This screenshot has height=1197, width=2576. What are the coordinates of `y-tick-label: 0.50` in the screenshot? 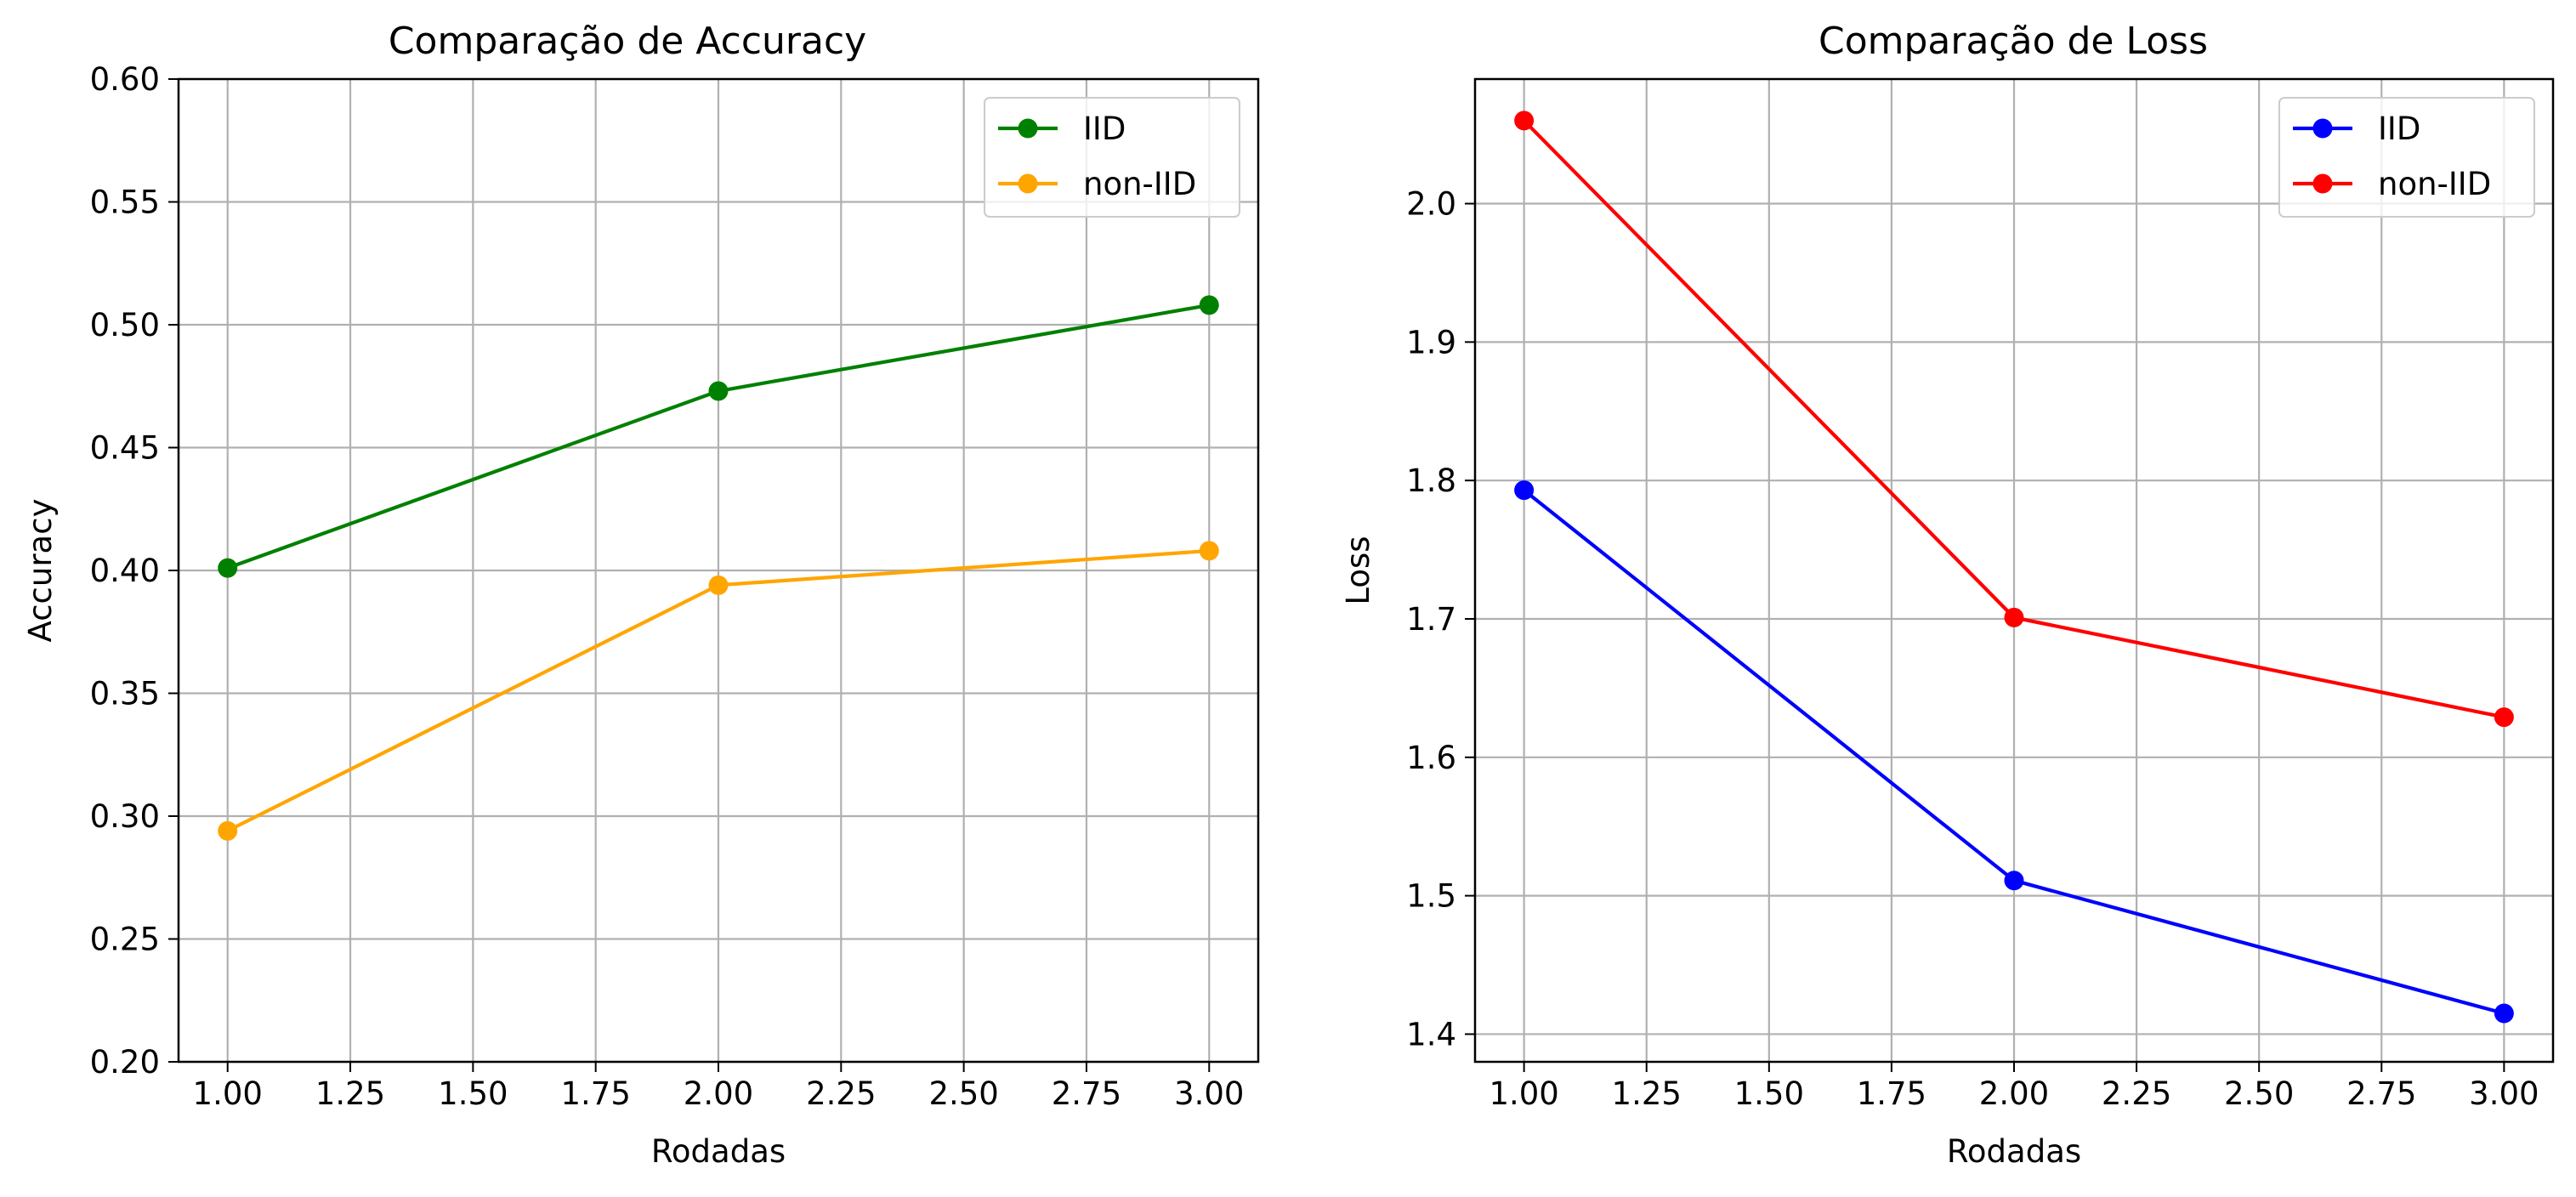 It's located at (125, 325).